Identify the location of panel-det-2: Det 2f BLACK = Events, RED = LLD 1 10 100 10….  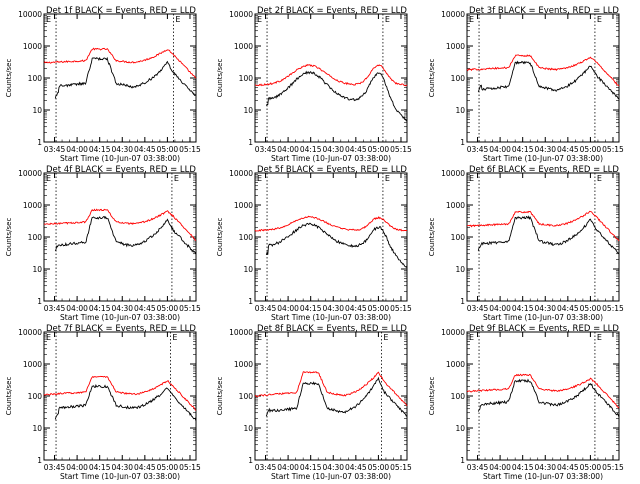
(314, 84).